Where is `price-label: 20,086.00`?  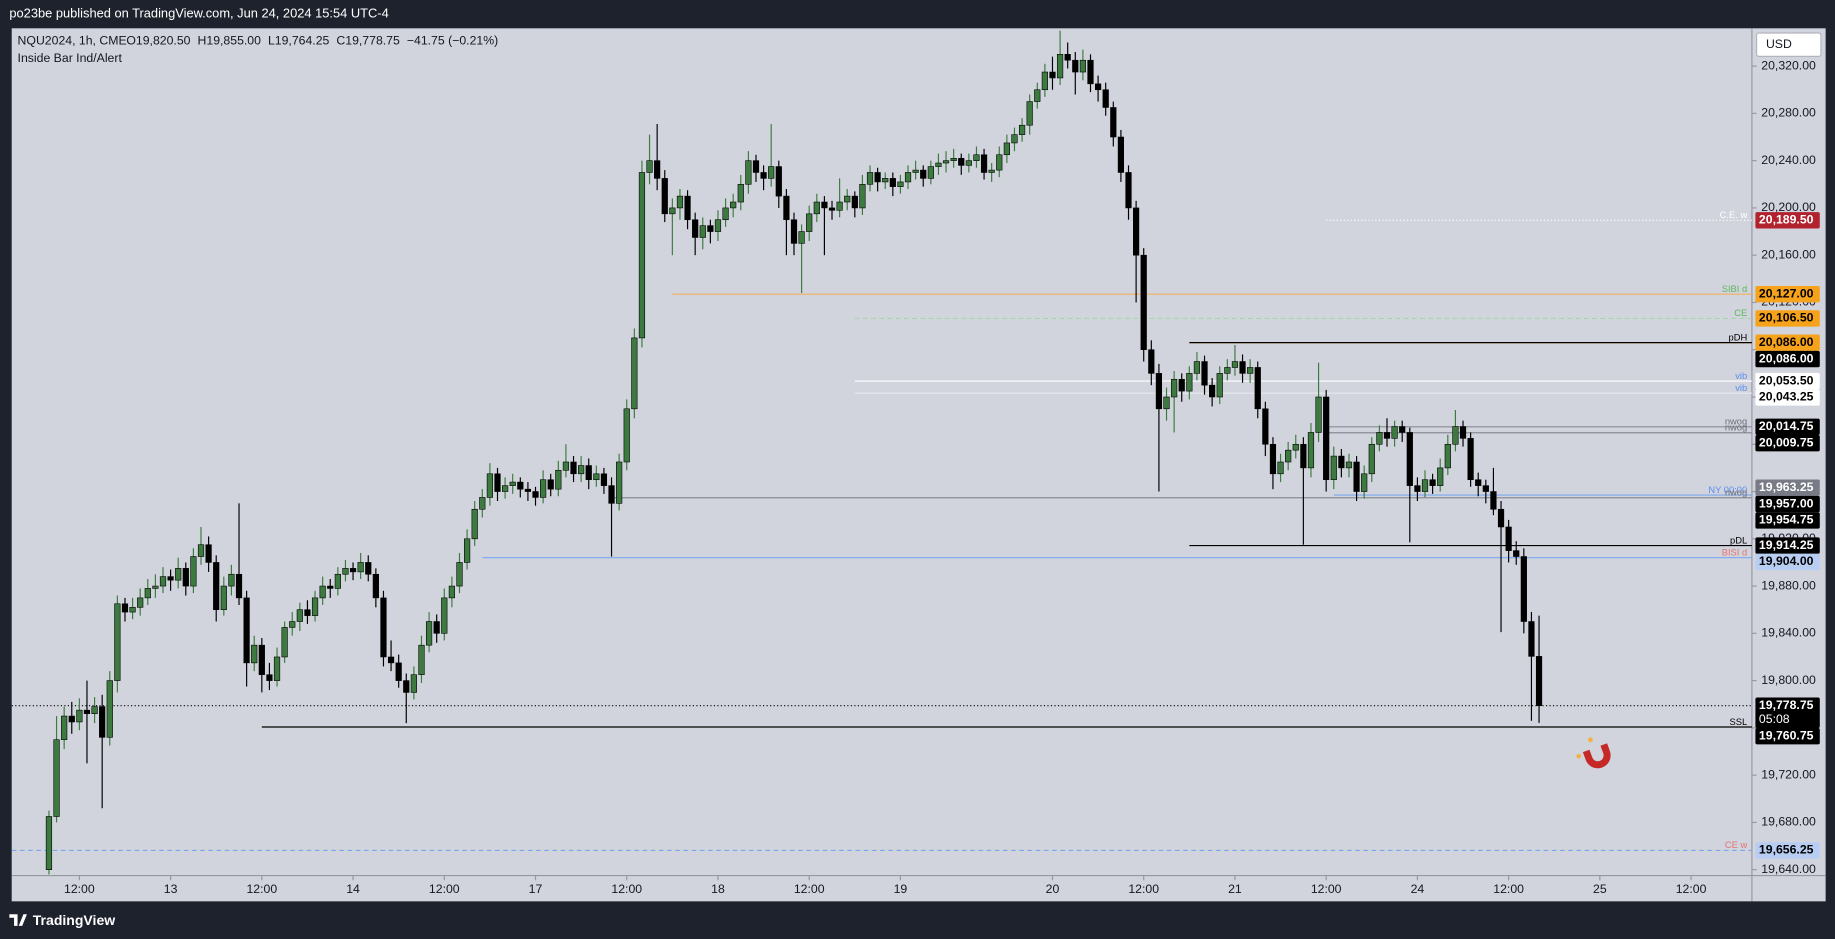 price-label: 20,086.00 is located at coordinates (1786, 342).